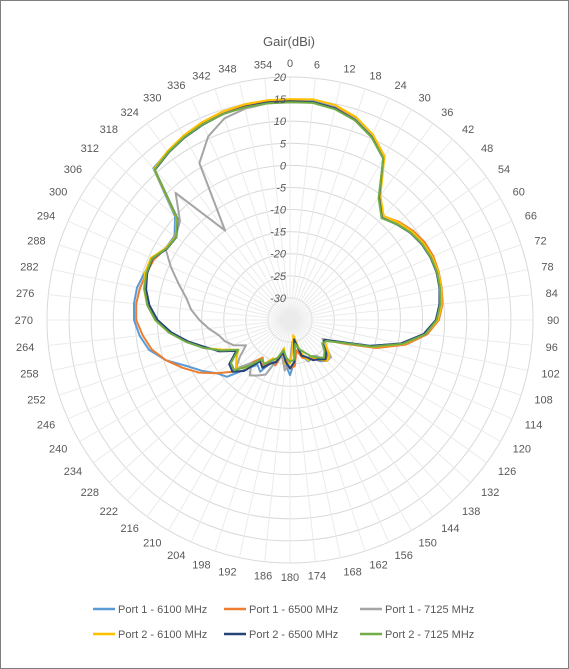 Image resolution: width=569 pixels, height=669 pixels. What do you see at coordinates (471, 512) in the screenshot?
I see `angle-label: 138` at bounding box center [471, 512].